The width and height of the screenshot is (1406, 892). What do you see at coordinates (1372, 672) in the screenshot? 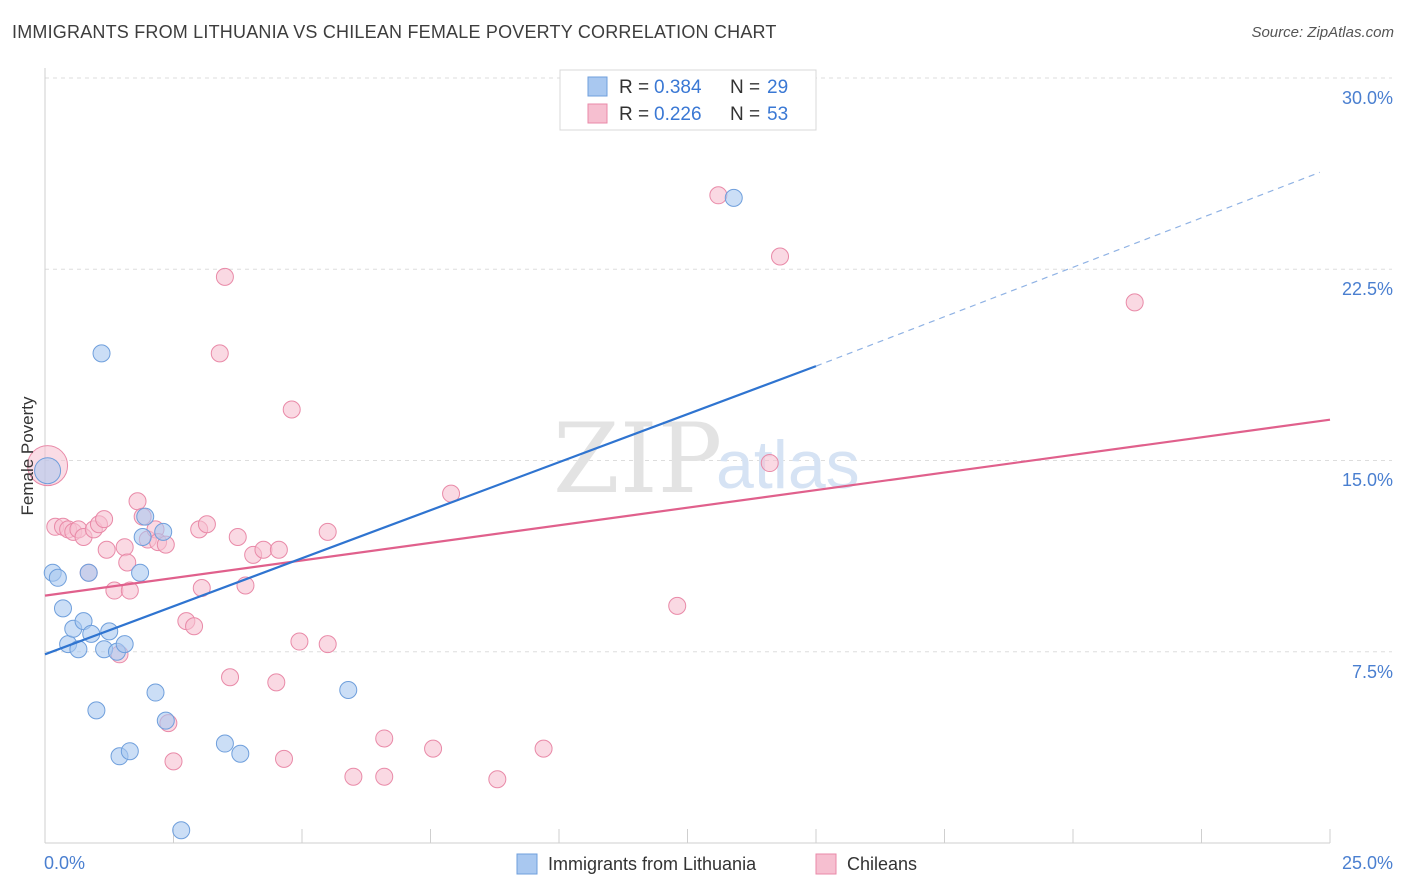
I see `y-tick-label: 7.5%` at bounding box center [1372, 672].